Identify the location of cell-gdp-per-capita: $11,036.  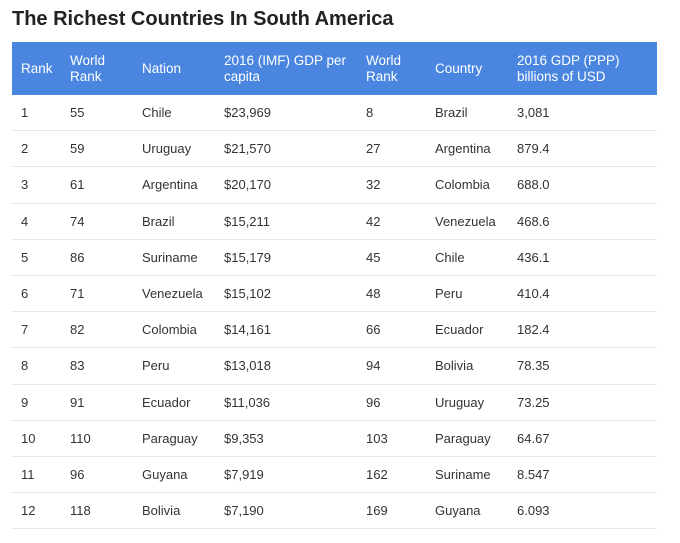
(286, 402).